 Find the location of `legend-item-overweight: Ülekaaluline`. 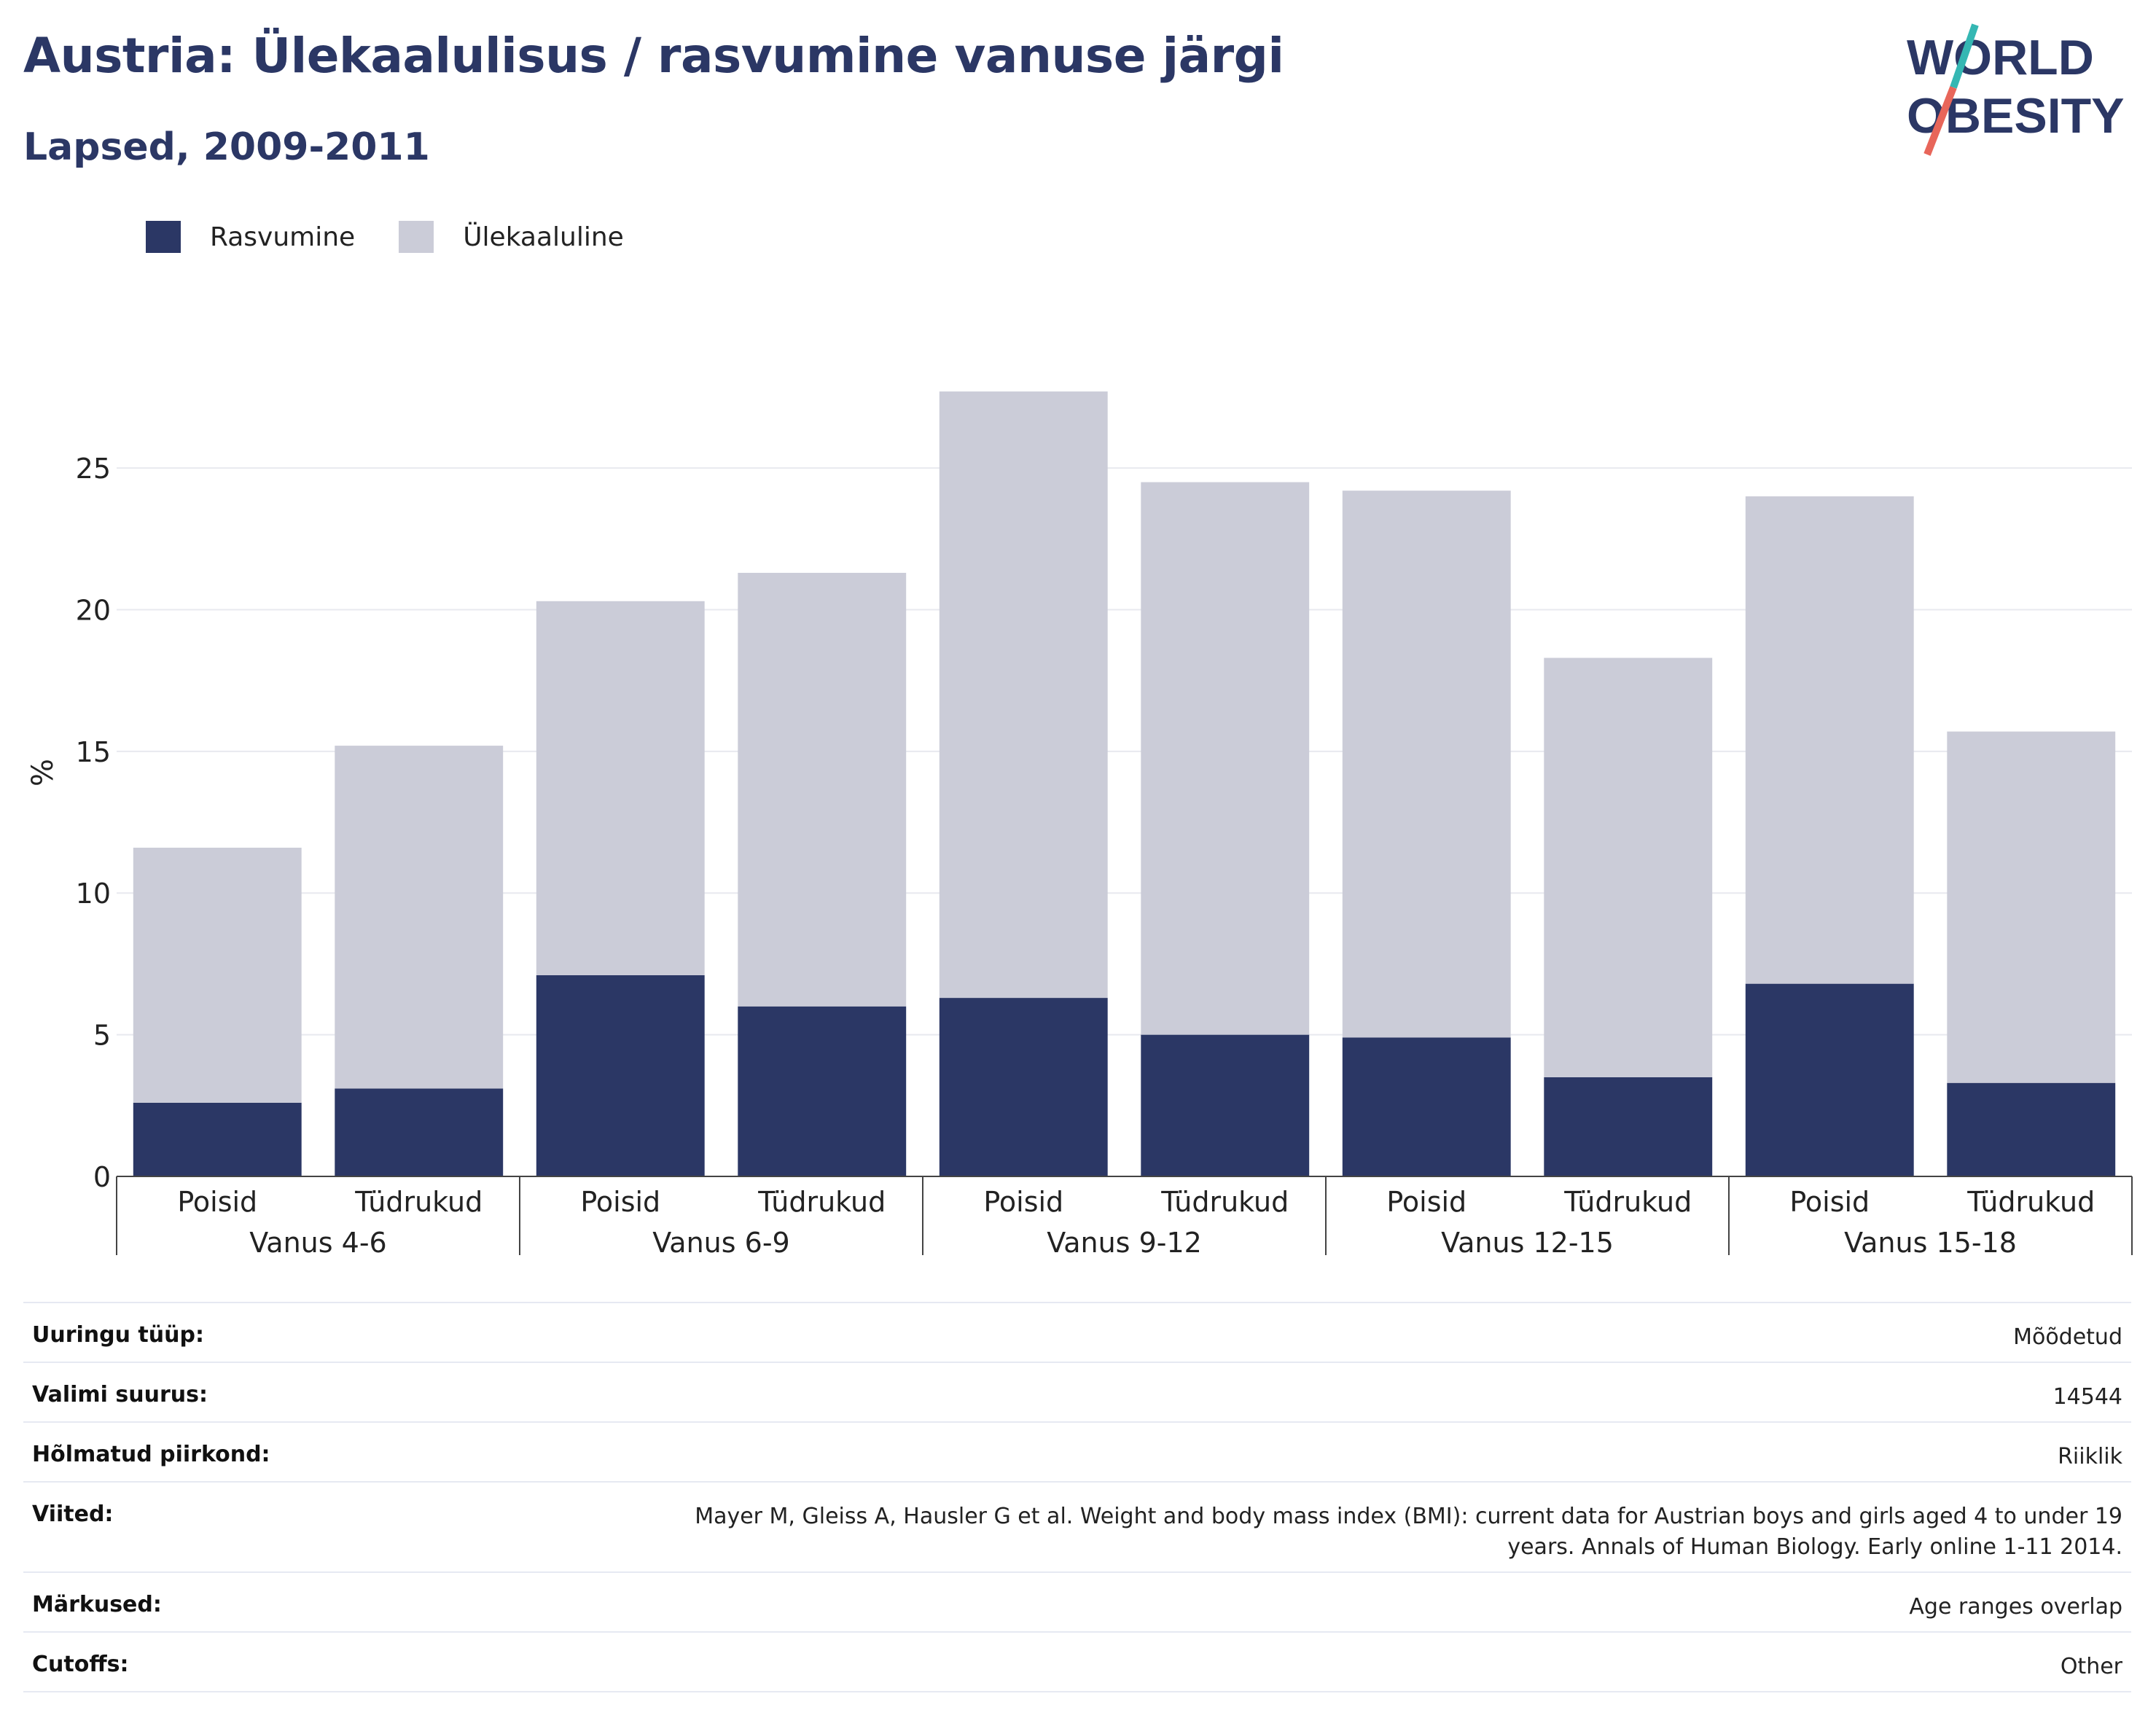

legend-item-overweight: Ülekaaluline is located at coordinates (511, 237).